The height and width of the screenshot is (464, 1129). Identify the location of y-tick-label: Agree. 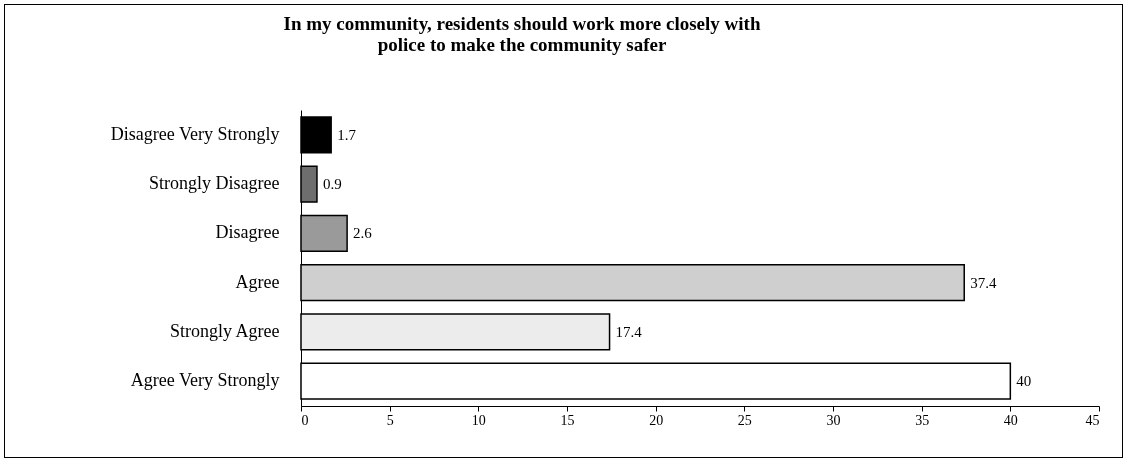
(257, 281).